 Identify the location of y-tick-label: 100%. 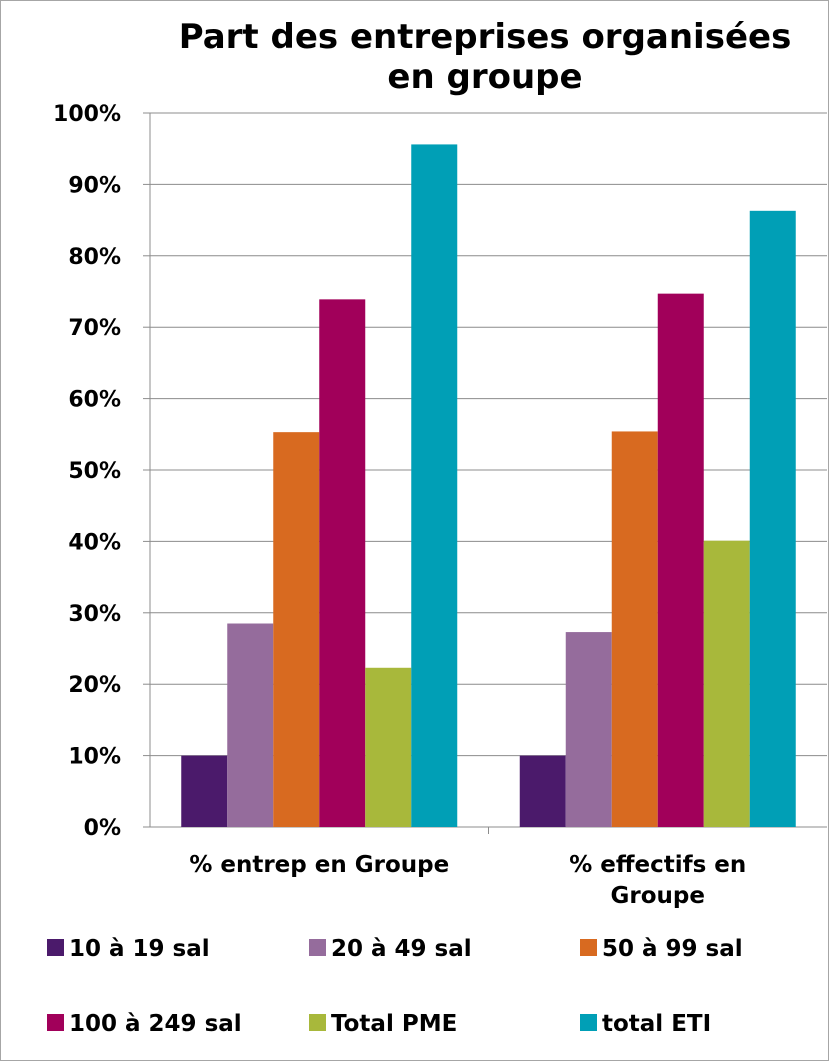
(87, 114).